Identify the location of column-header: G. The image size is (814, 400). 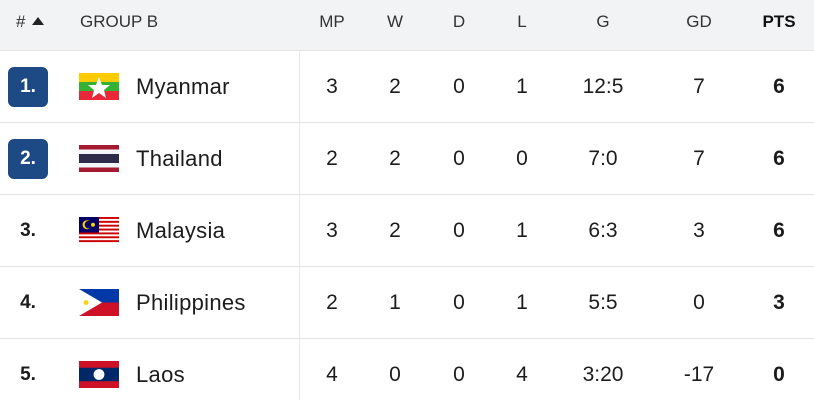
(603, 21).